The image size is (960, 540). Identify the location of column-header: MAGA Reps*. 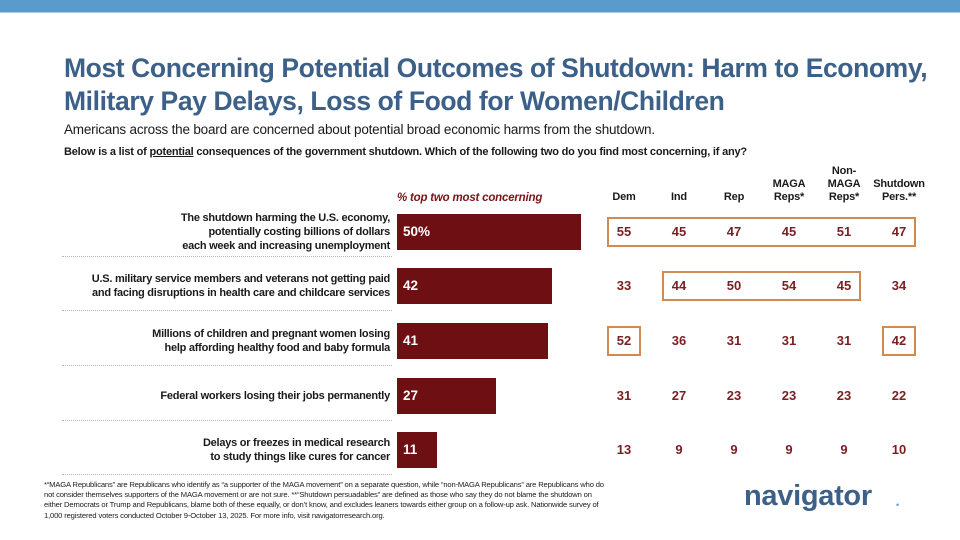
(789, 190).